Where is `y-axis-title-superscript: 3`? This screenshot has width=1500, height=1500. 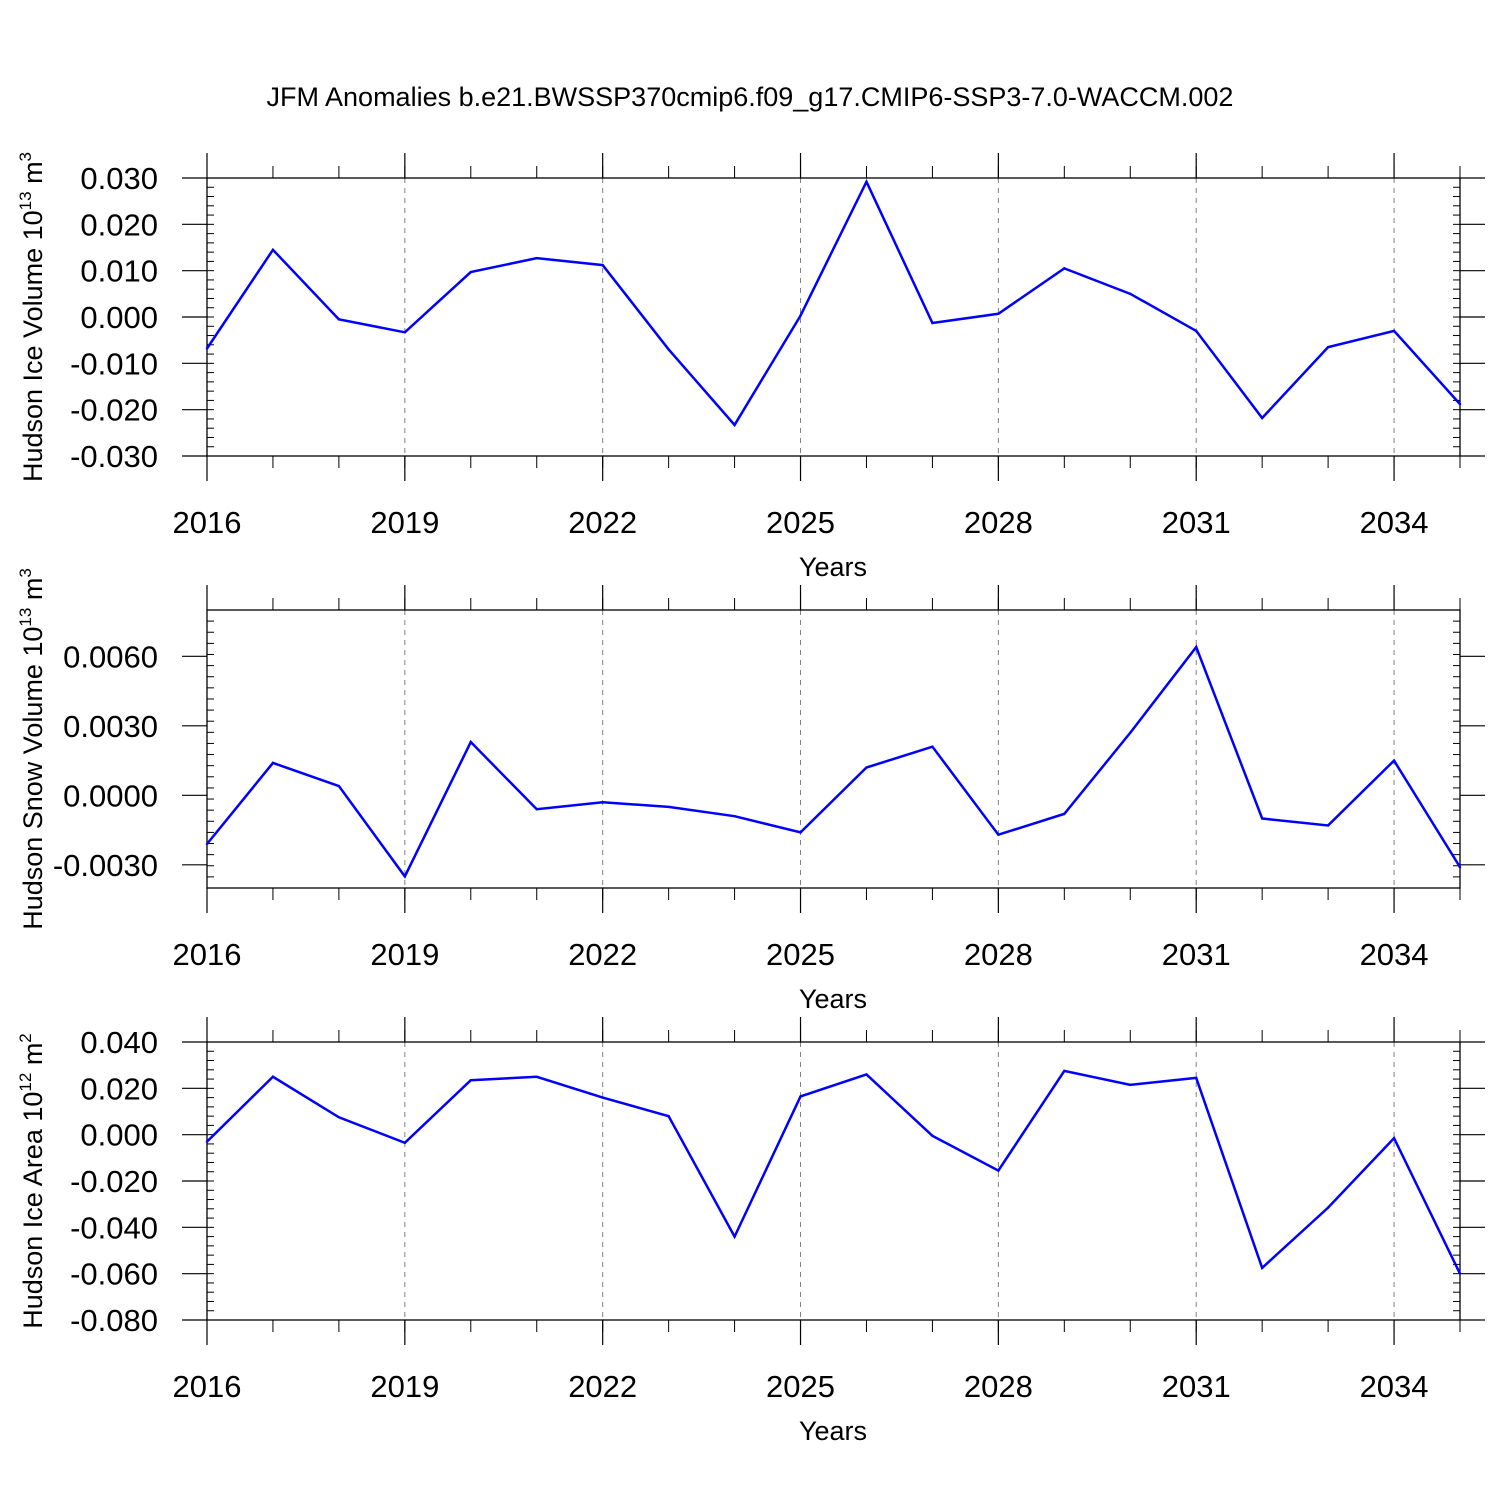
y-axis-title-superscript: 3 is located at coordinates (25, 572).